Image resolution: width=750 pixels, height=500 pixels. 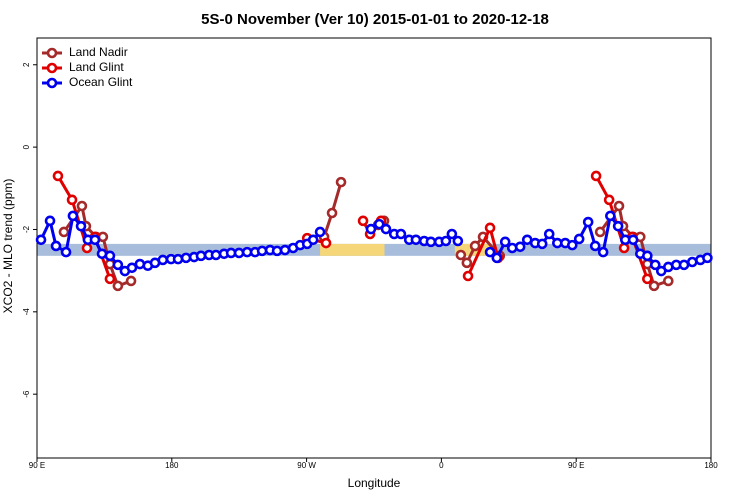 What do you see at coordinates (26, 146) in the screenshot?
I see `y-tick-label: 0` at bounding box center [26, 146].